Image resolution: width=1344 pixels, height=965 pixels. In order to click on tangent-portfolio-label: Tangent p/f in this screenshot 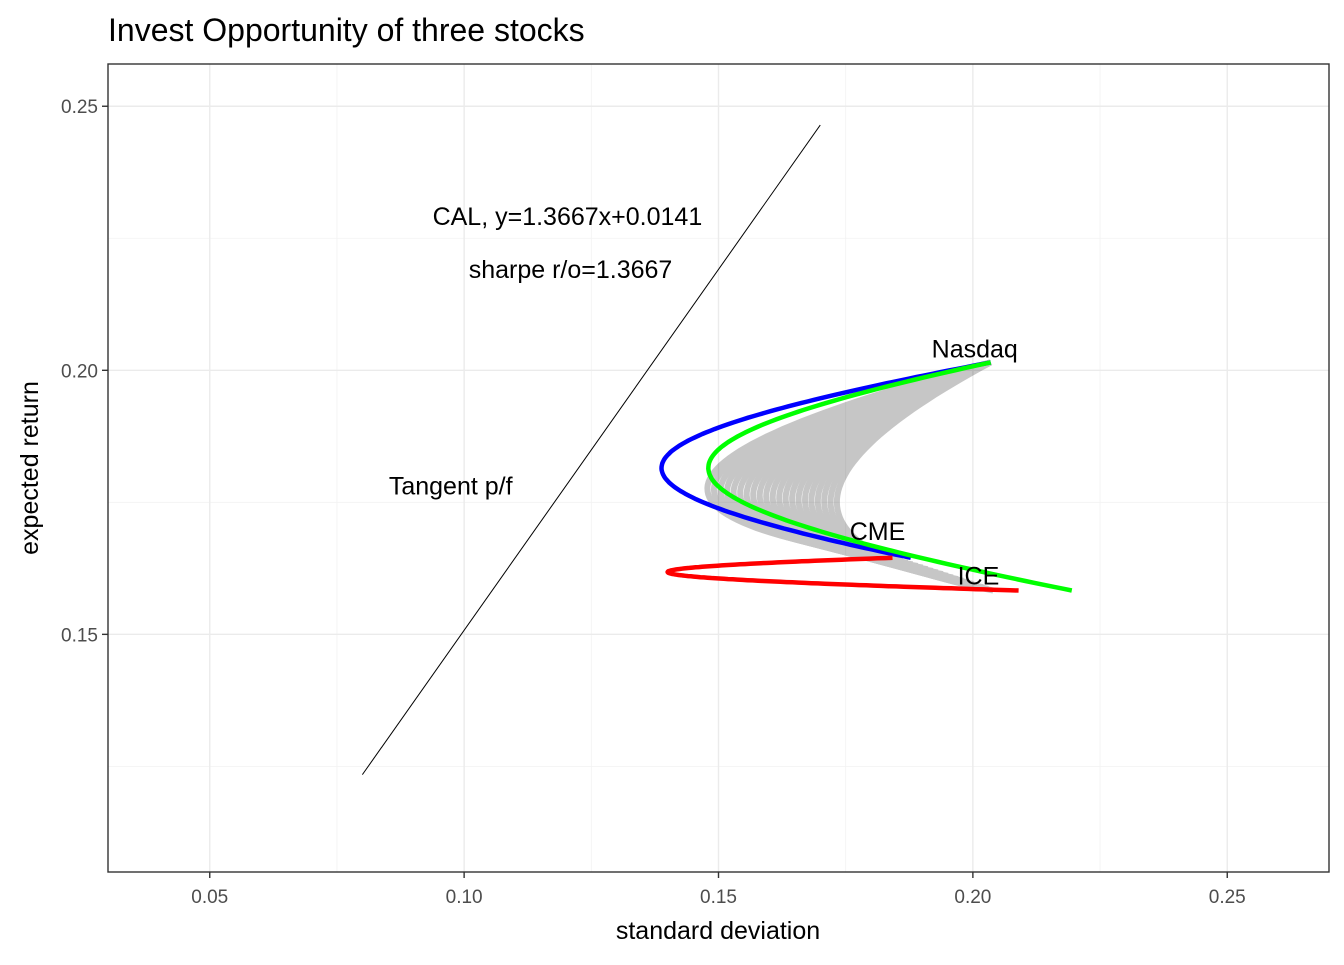, I will do `click(451, 486)`.